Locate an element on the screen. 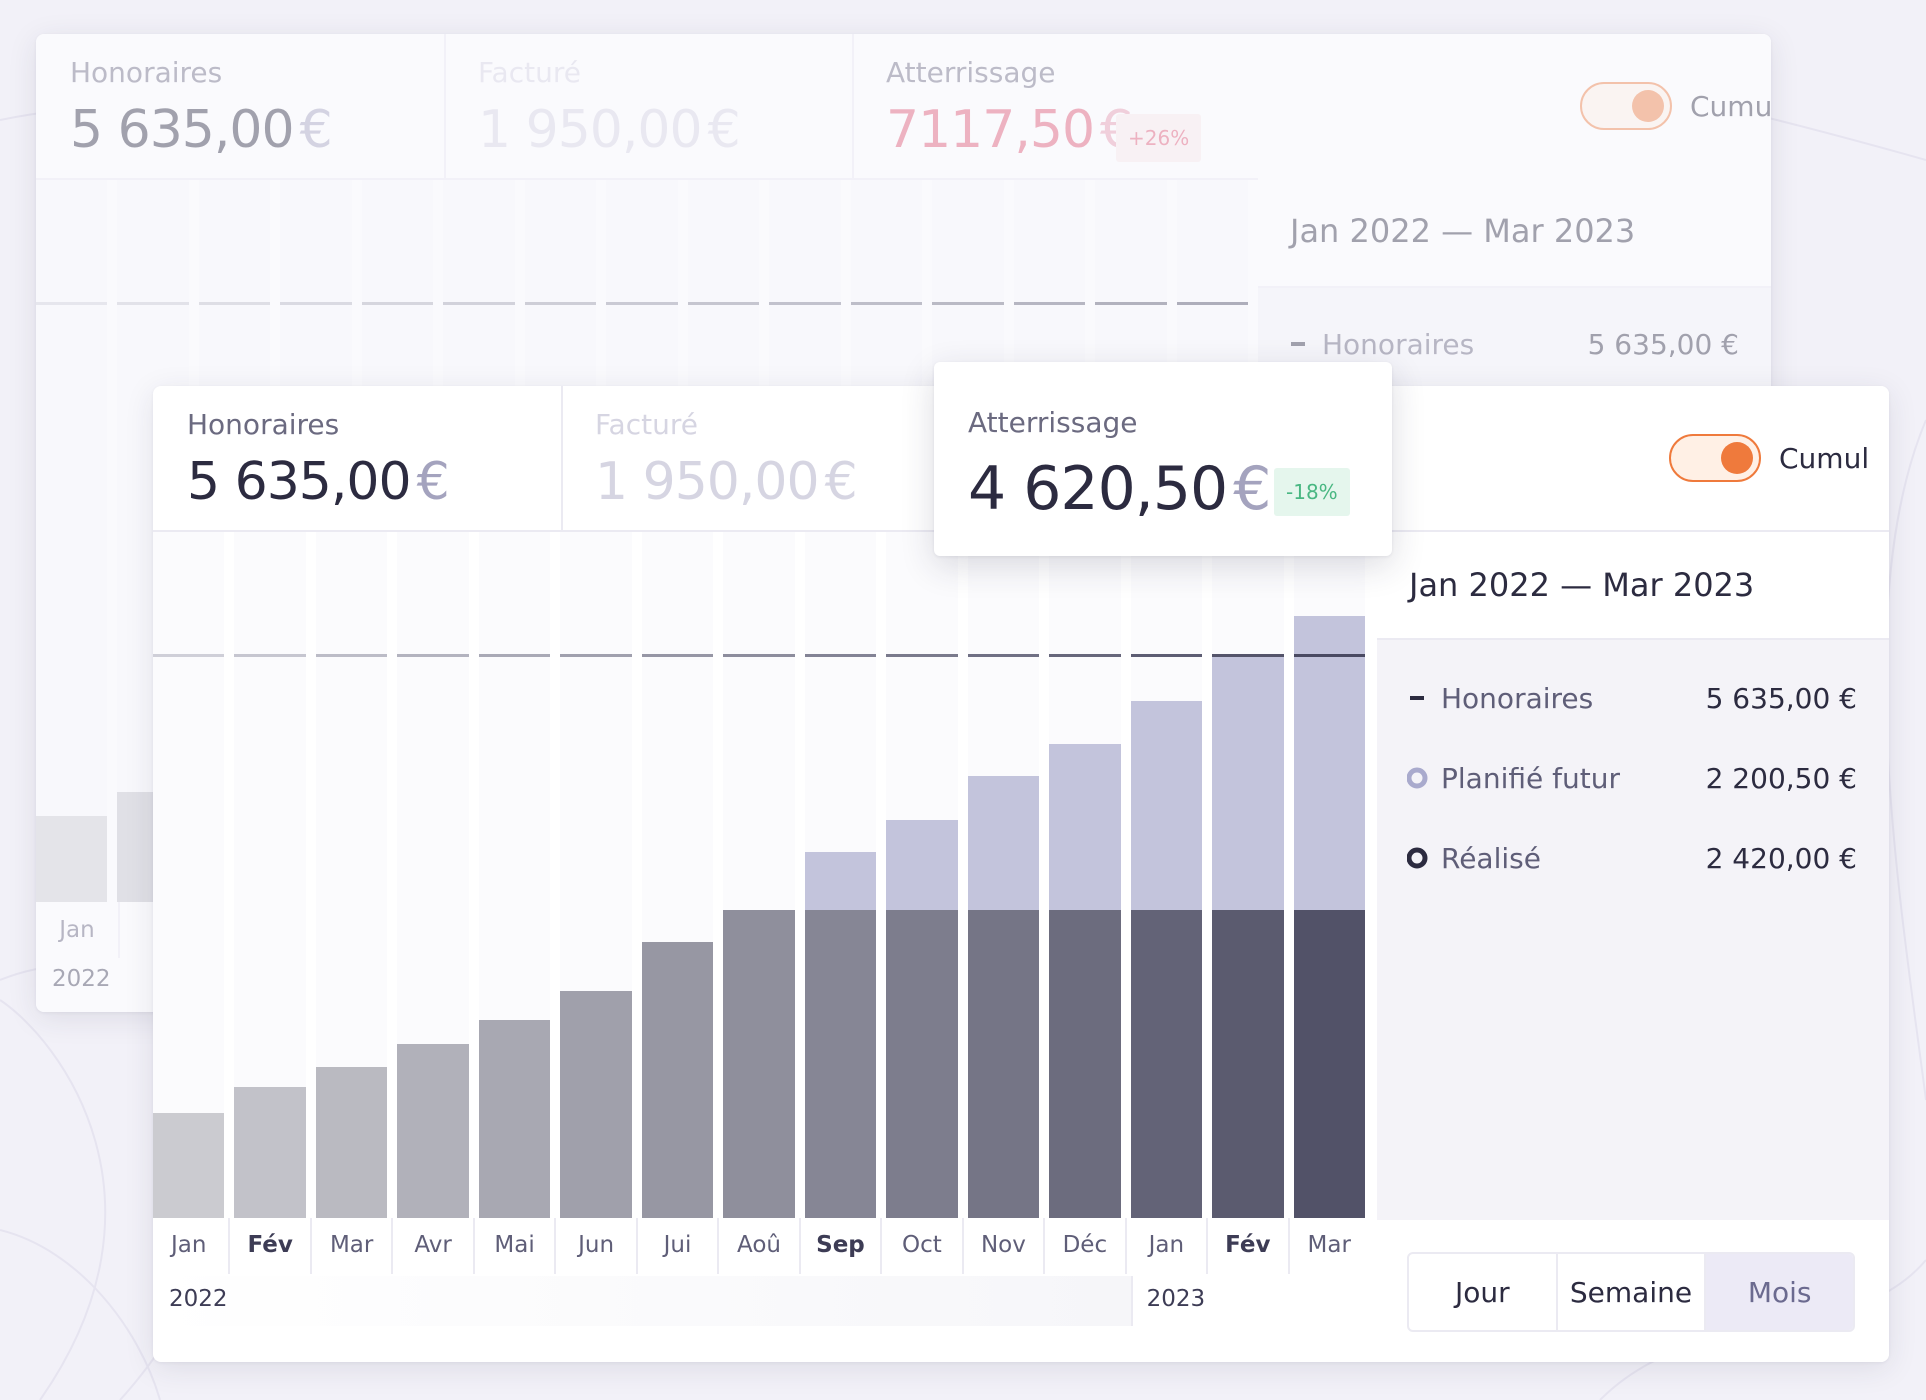 This screenshot has height=1400, width=1926. ring-dark-icon is located at coordinates (1417, 858).